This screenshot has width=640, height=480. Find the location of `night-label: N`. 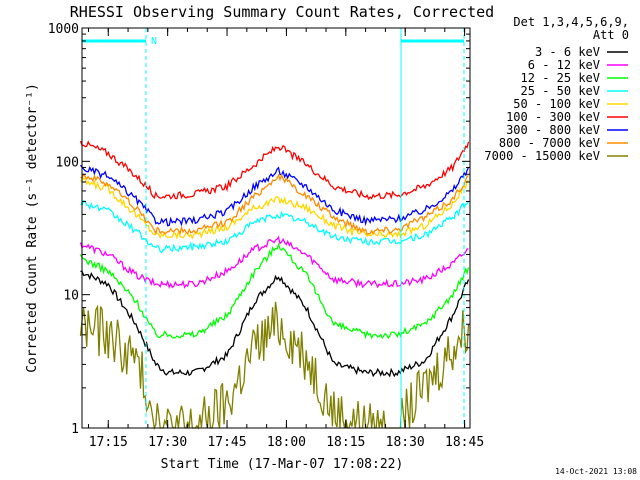

night-label: N is located at coordinates (154, 41).